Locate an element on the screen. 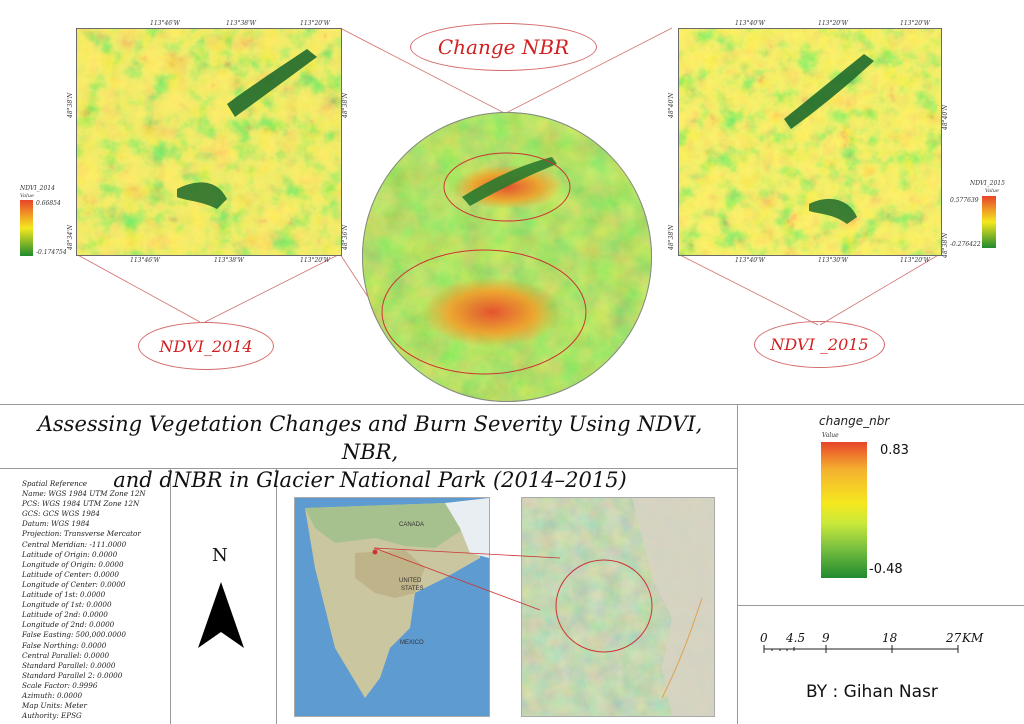  scale-tick-9: 9 is located at coordinates (826, 638).